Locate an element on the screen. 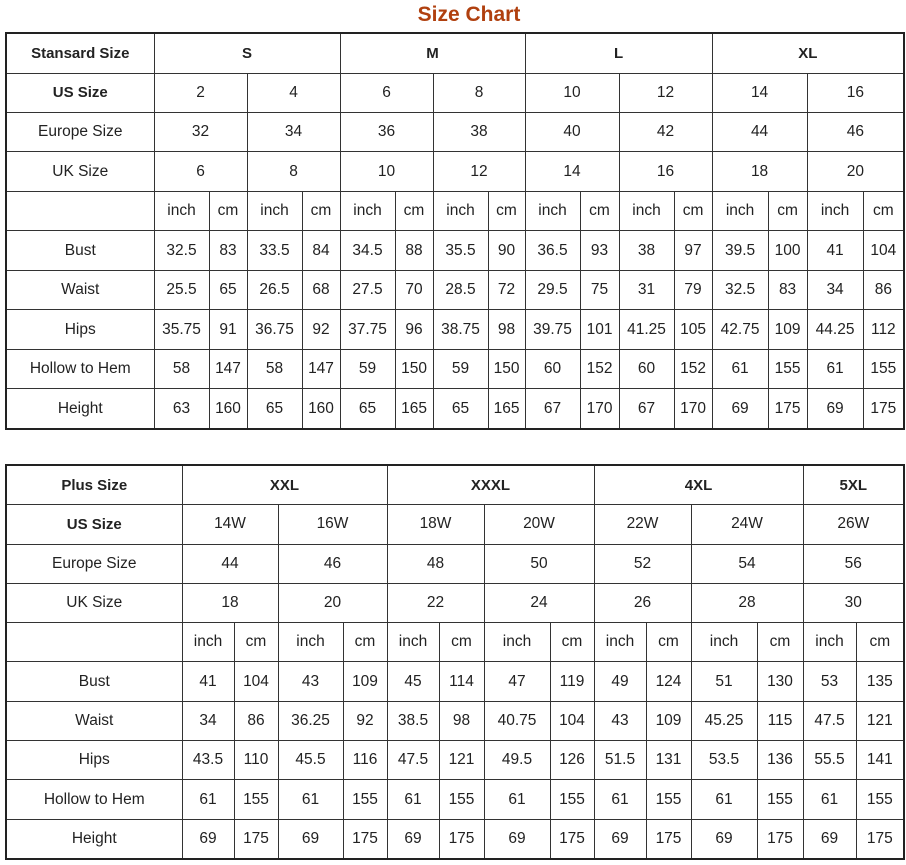 This screenshot has height=865, width=906. size-group-header: M is located at coordinates (432, 53).